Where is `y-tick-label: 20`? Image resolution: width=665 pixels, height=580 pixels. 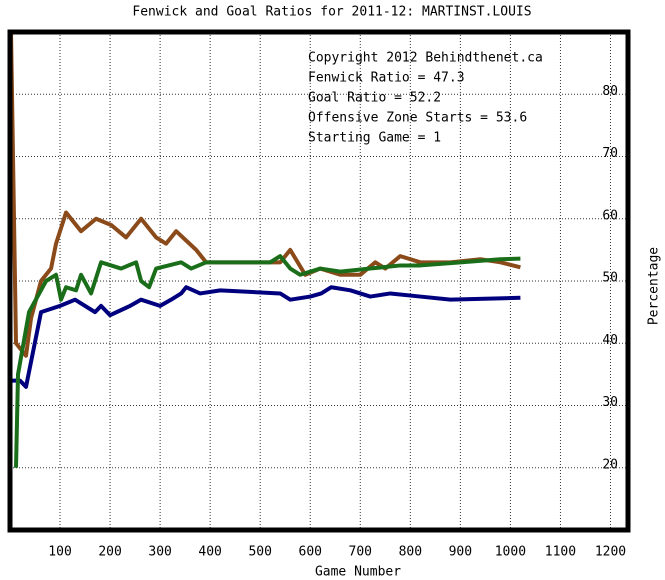 y-tick-label: 20 is located at coordinates (610, 464).